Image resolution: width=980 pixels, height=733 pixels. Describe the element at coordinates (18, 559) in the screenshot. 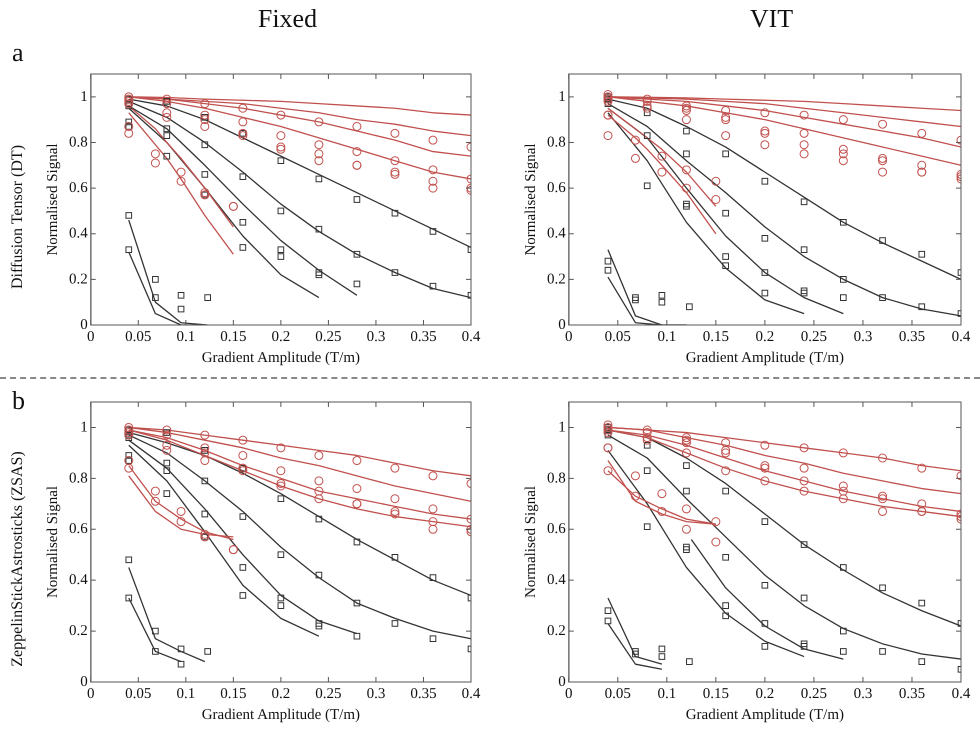

I see `text: ZeppelinStickAstrosticks (ZSAS)` at that location.